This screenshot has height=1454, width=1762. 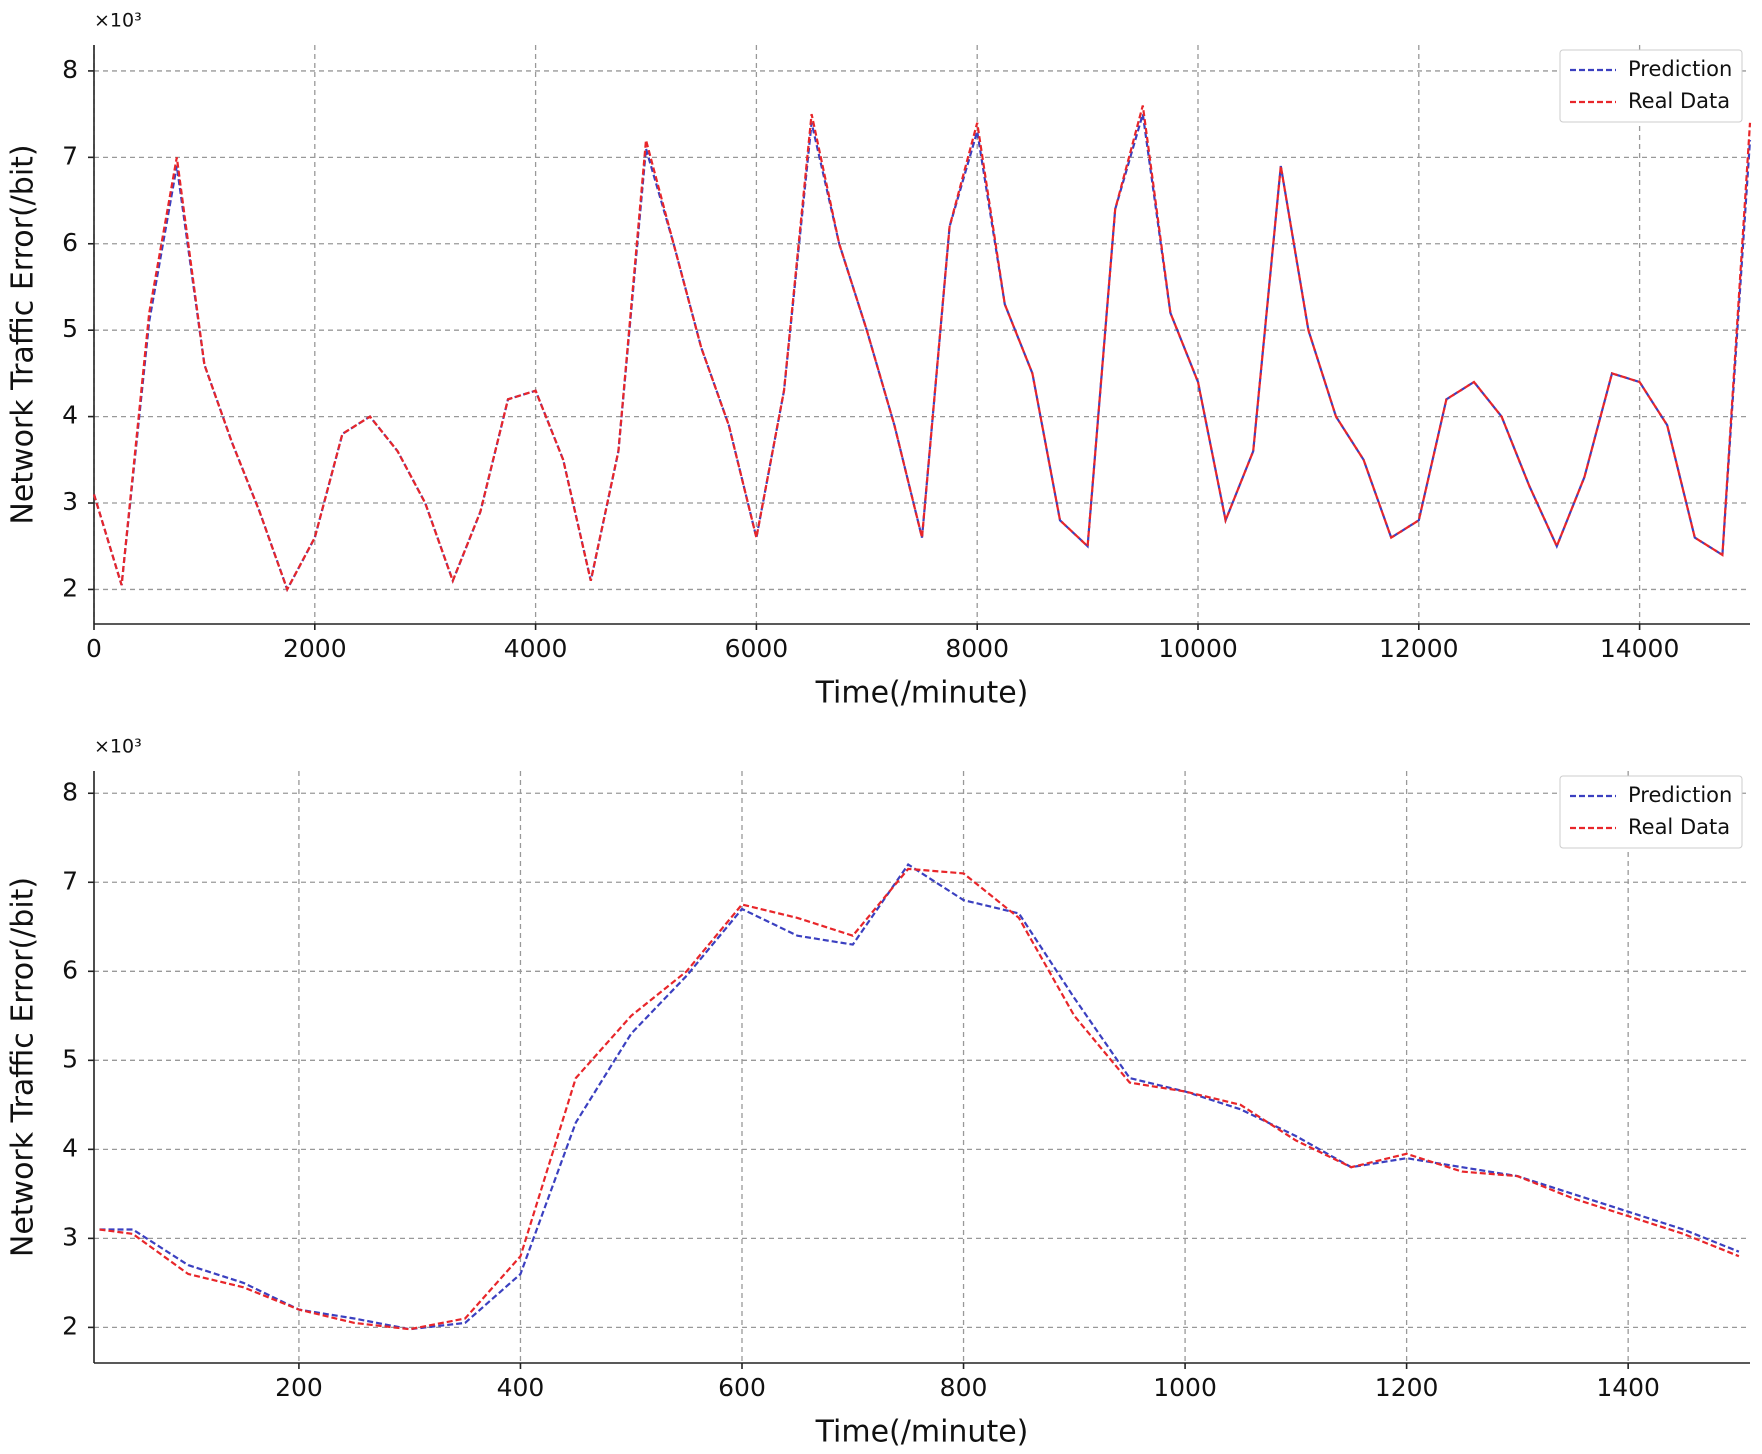 What do you see at coordinates (536, 648) in the screenshot?
I see `x-tick-label: 4000` at bounding box center [536, 648].